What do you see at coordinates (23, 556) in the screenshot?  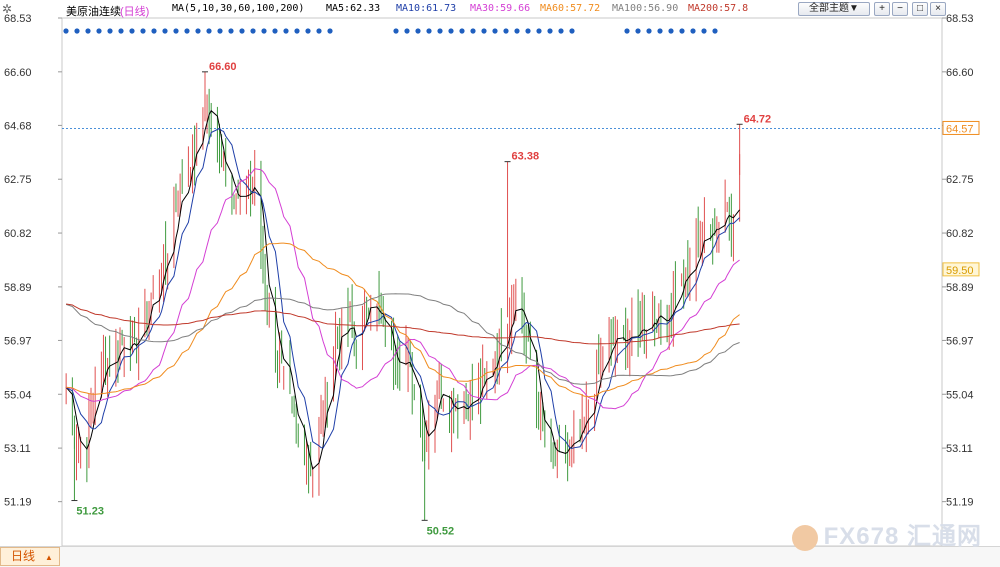 I see `period-tab-label: 日线` at bounding box center [23, 556].